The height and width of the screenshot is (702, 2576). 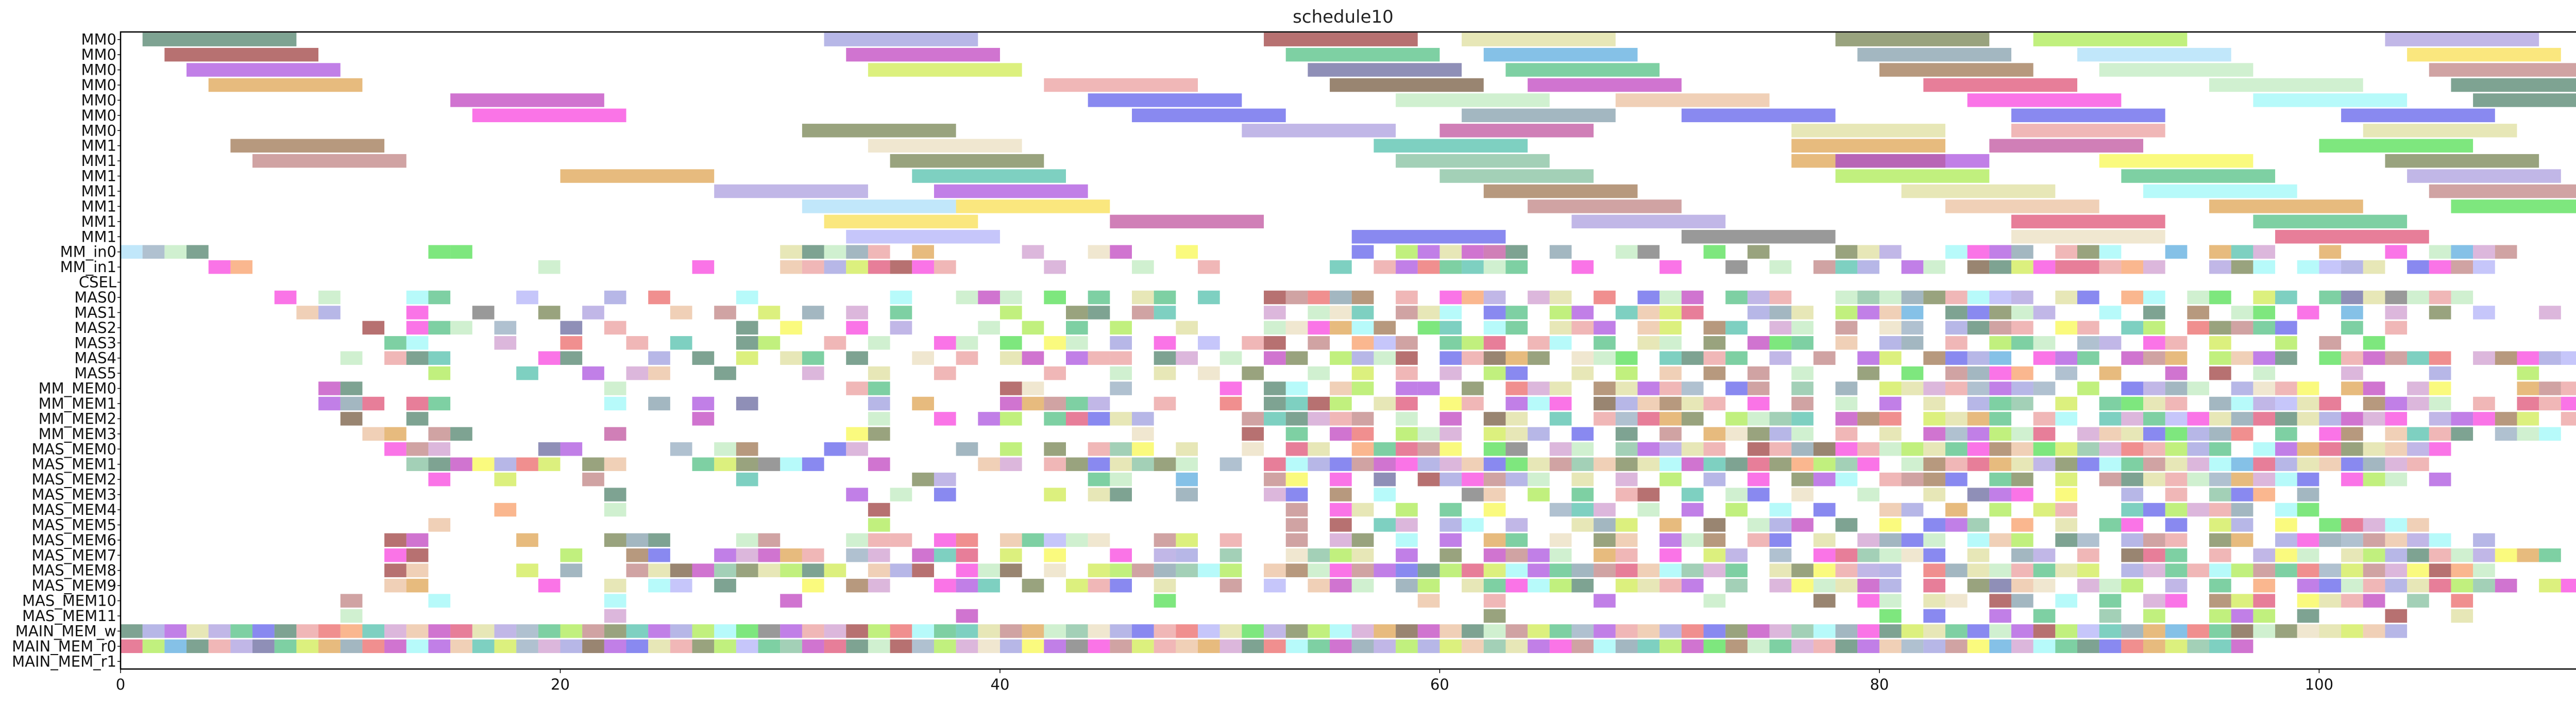 I want to click on x-tick-label: 0, so click(x=120, y=684).